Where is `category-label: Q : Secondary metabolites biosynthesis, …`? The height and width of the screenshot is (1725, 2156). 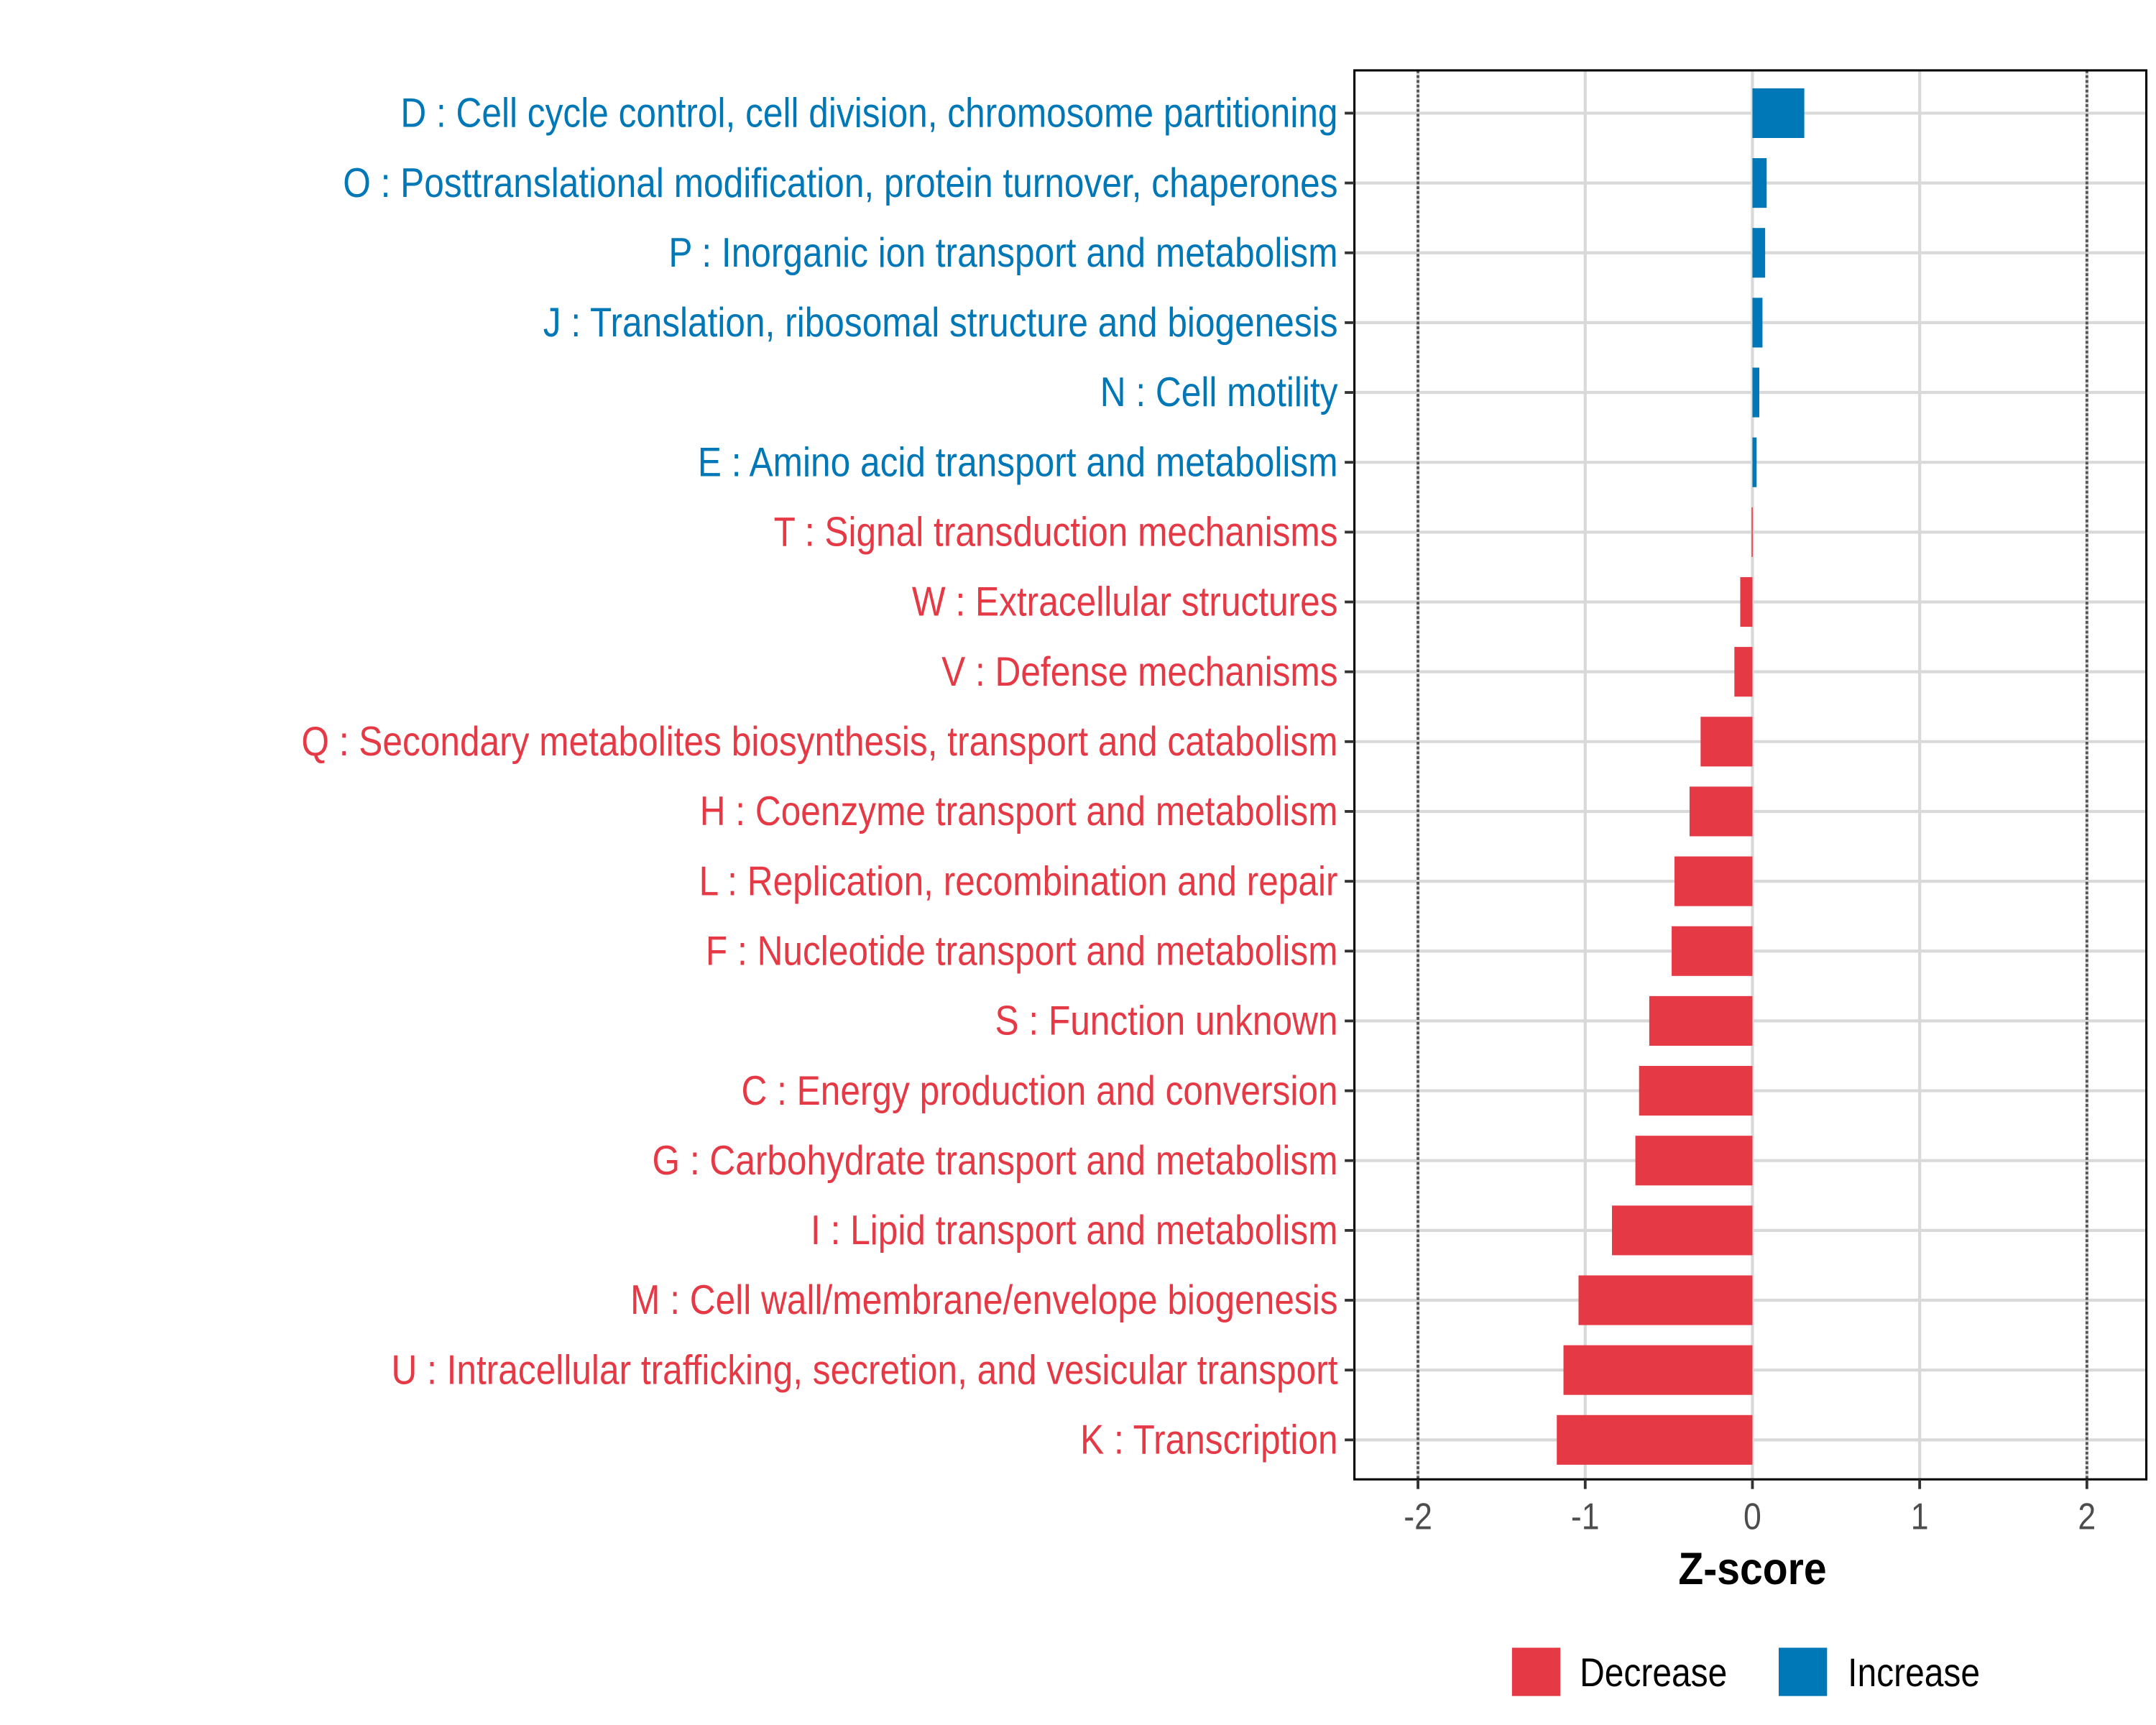
category-label: Q : Secondary metabolites biosynthesis, … is located at coordinates (819, 742).